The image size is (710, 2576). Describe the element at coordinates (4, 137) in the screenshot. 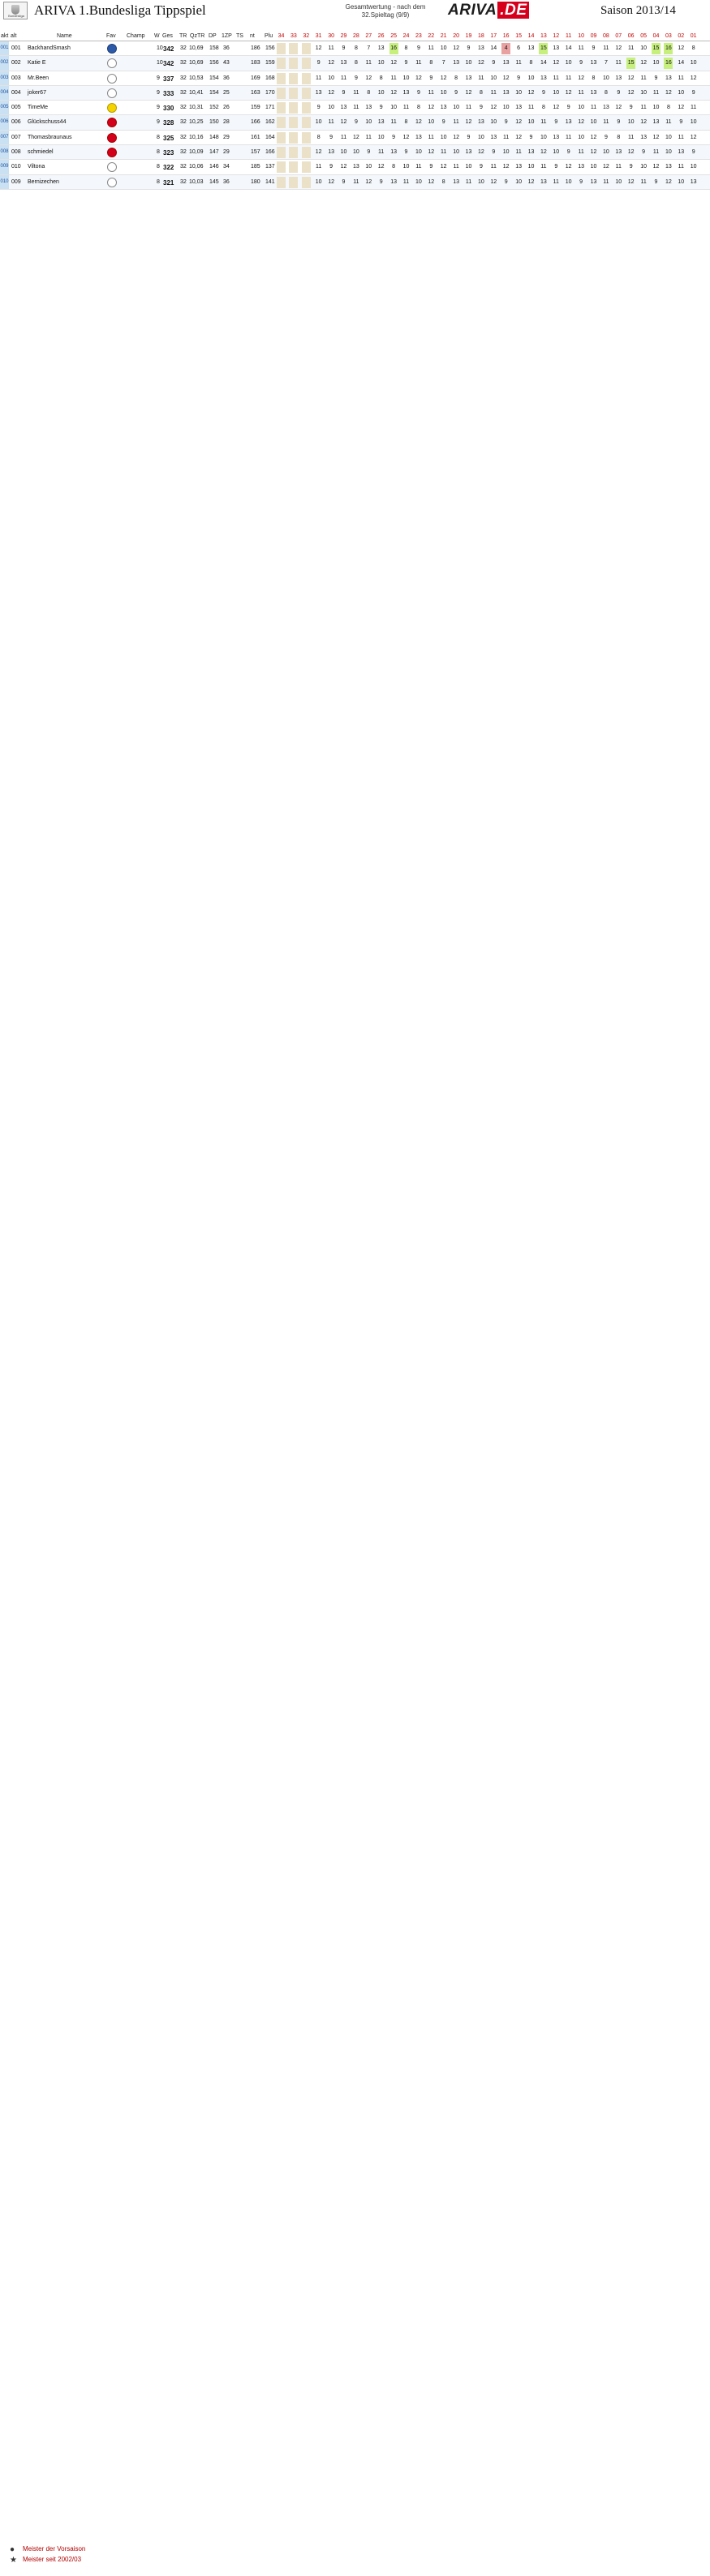

I see `rank-cell: 007` at that location.